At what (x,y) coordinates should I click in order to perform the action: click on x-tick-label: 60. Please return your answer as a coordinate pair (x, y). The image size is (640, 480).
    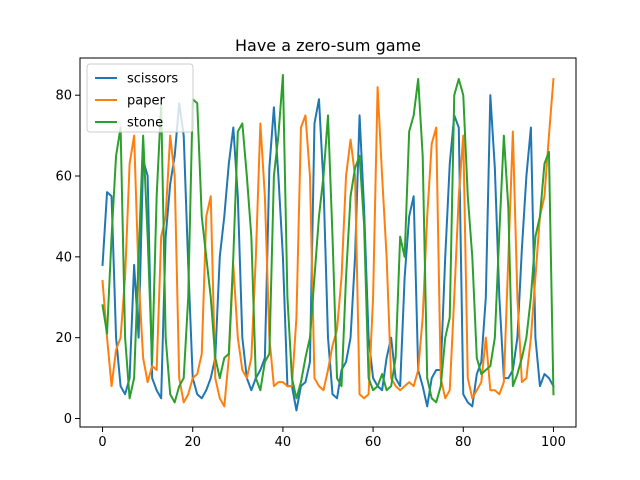
    Looking at the image, I should click on (373, 442).